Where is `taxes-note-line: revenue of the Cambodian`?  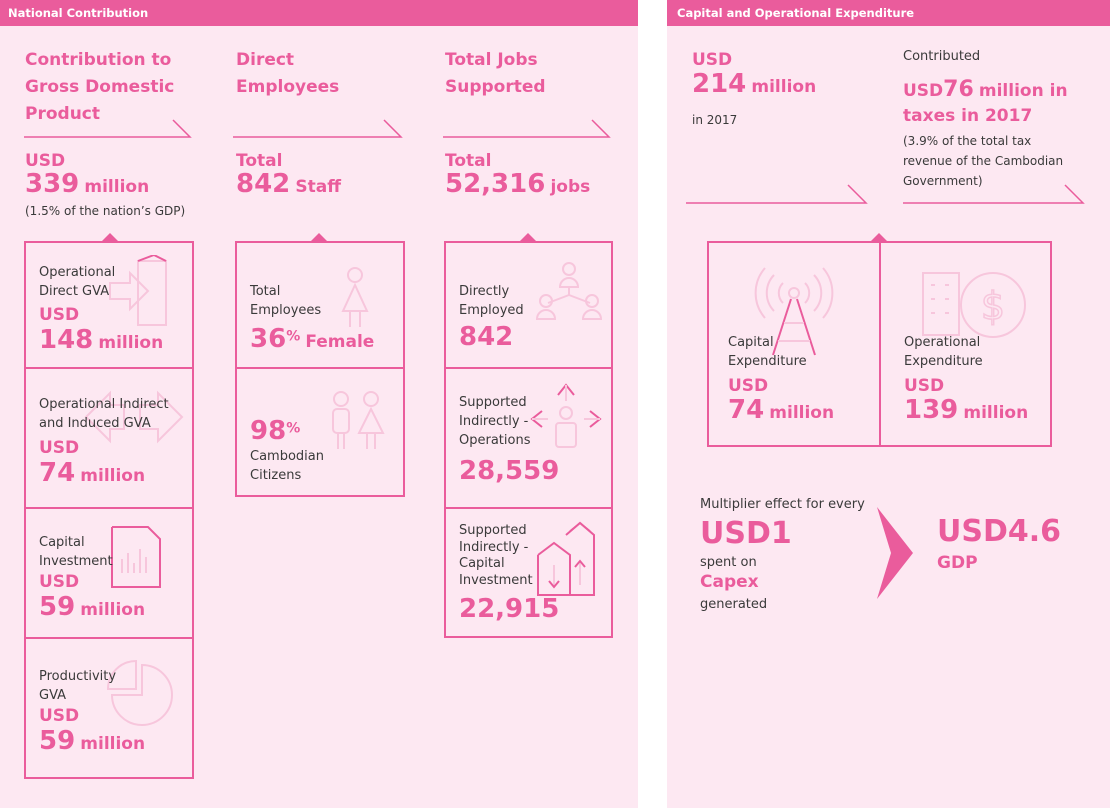
taxes-note-line: revenue of the Cambodian is located at coordinates (983, 161).